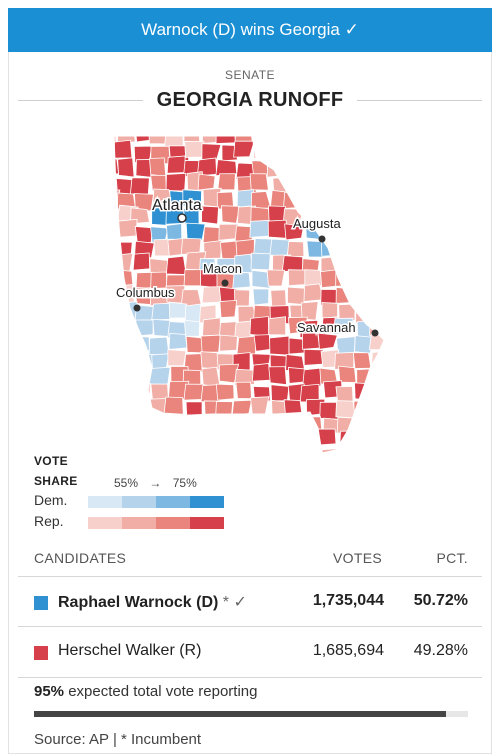 This screenshot has height=756, width=500. I want to click on header-votes: VOTES, so click(357, 558).